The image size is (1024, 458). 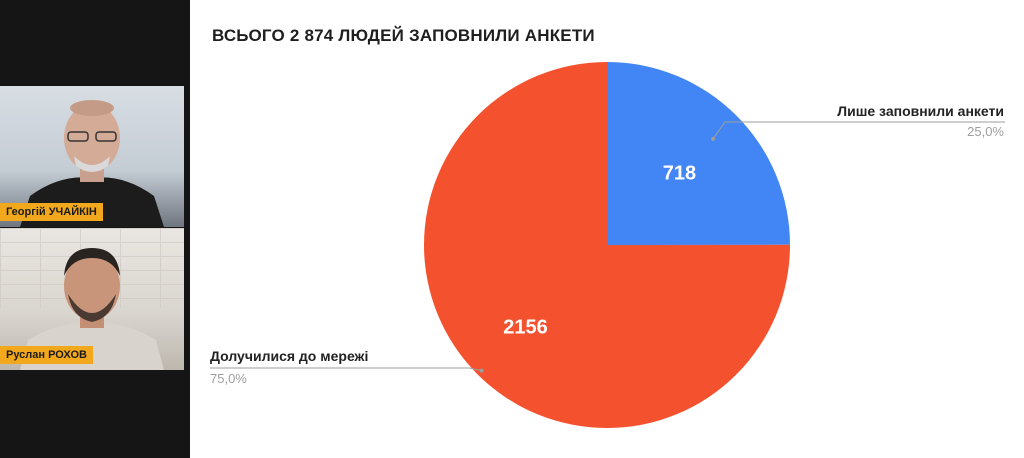 What do you see at coordinates (679, 173) in the screenshot?
I see `slice-value-label-blue: 718` at bounding box center [679, 173].